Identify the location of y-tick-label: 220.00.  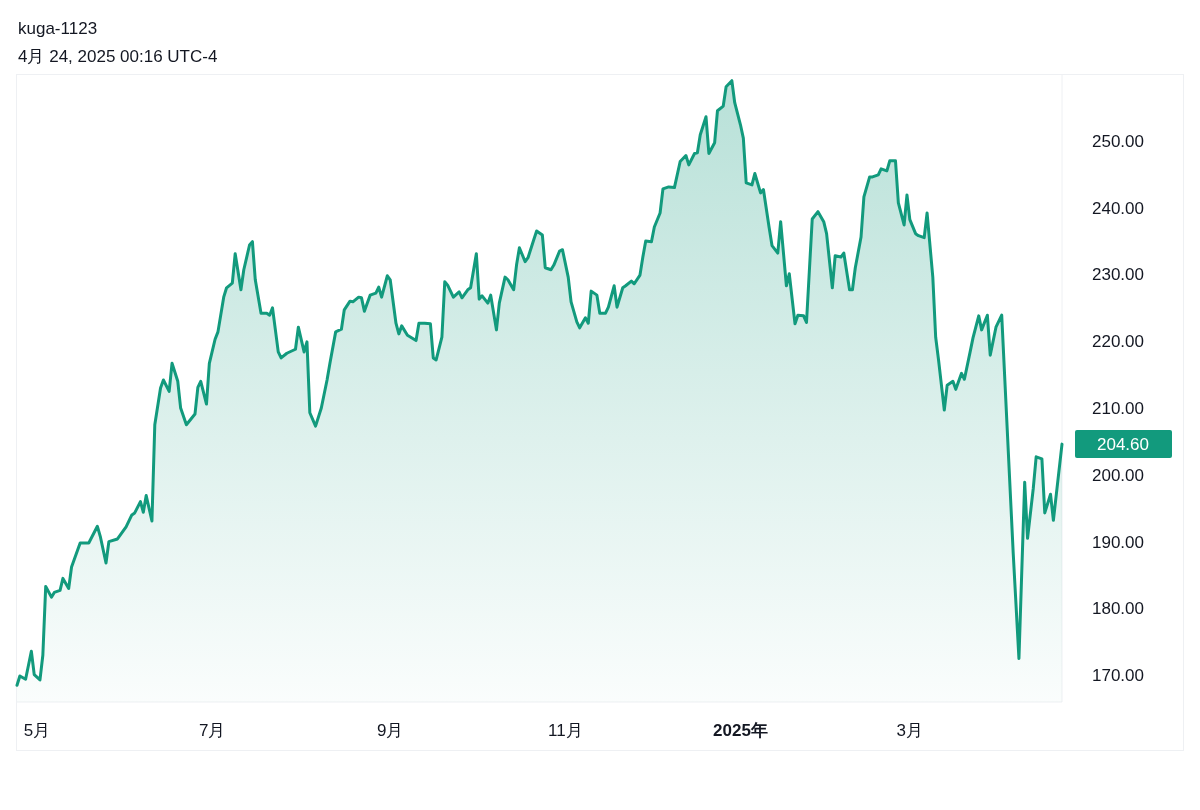
(1118, 342).